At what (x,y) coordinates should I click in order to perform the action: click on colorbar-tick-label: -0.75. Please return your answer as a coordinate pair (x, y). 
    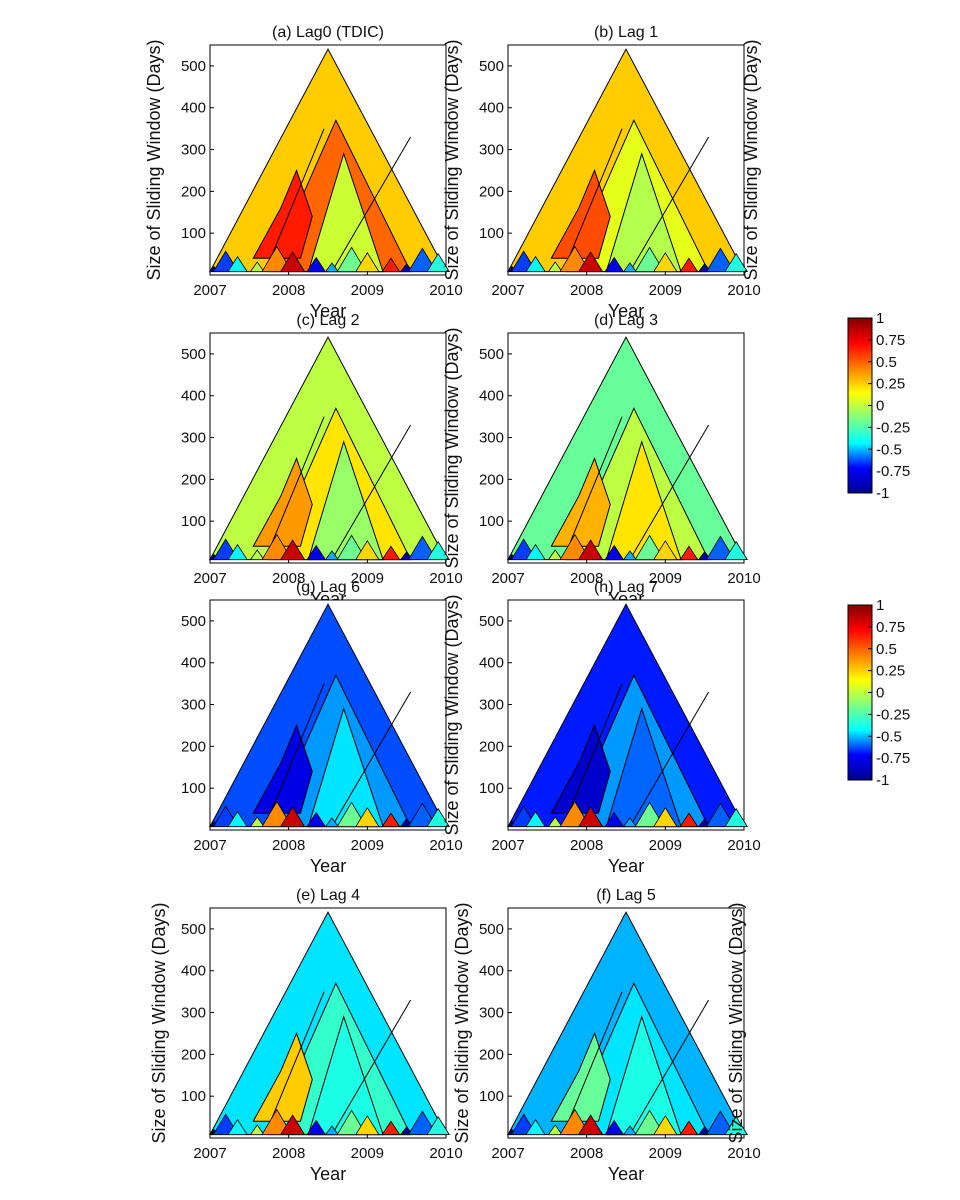
    Looking at the image, I should click on (893, 758).